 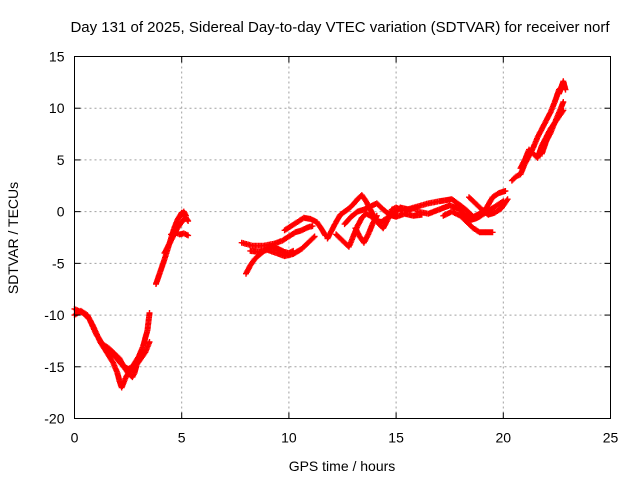 What do you see at coordinates (57, 57) in the screenshot?
I see `y-tick-label: 15` at bounding box center [57, 57].